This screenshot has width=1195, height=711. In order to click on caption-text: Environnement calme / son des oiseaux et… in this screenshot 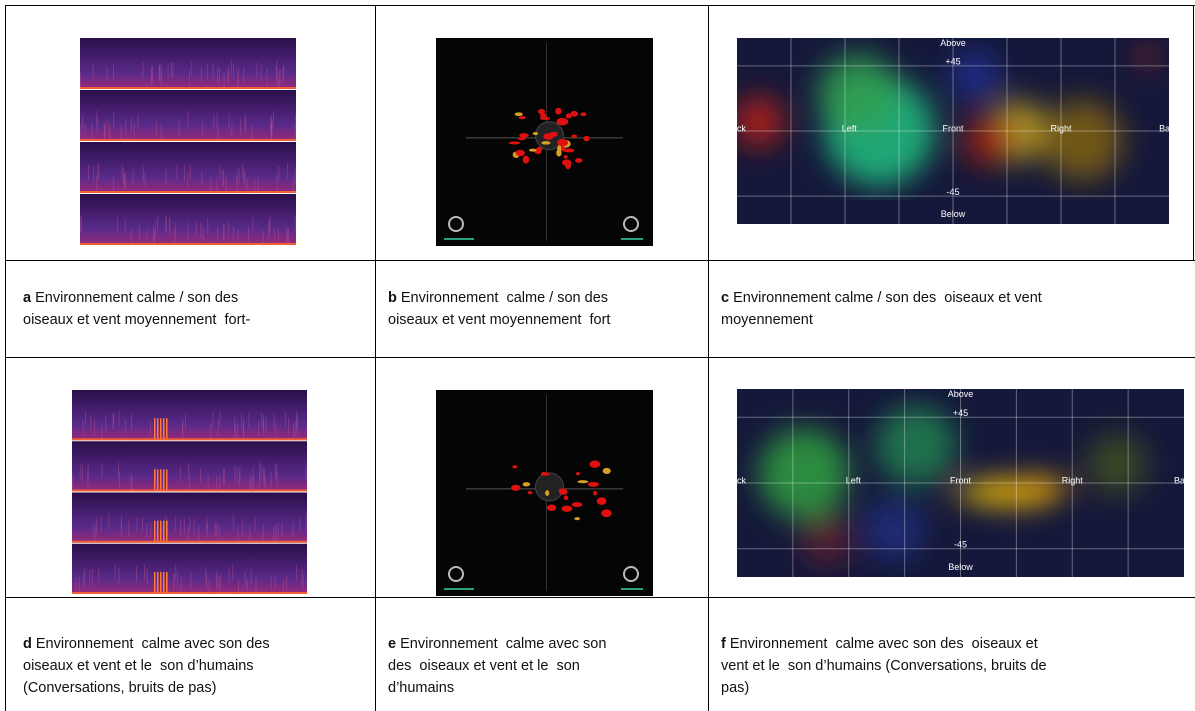, I will do `click(887, 298)`.